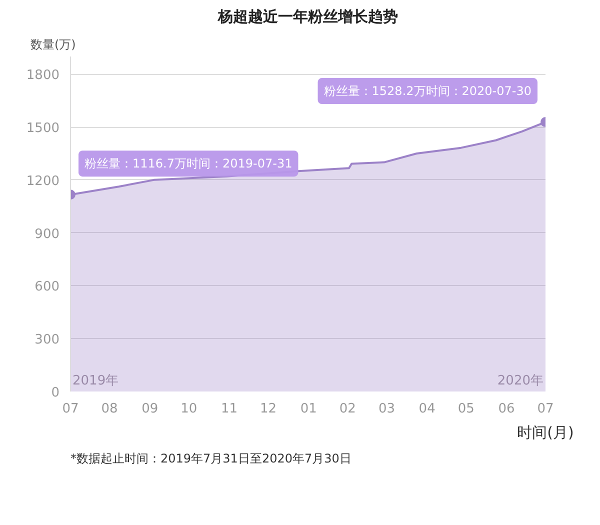 This screenshot has width=600, height=525. What do you see at coordinates (43, 128) in the screenshot?
I see `y-tick-label: 1500` at bounding box center [43, 128].